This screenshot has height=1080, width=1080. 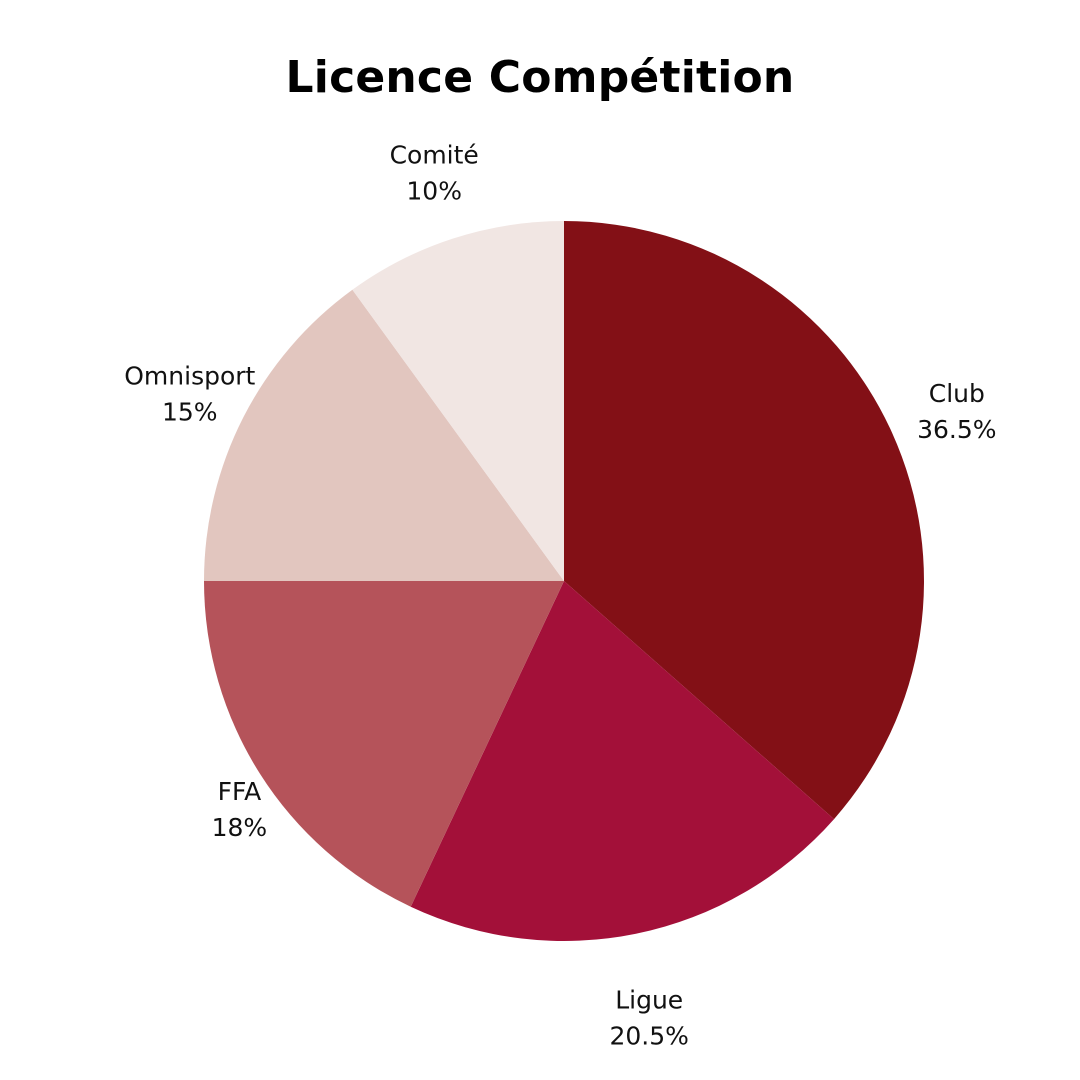 What do you see at coordinates (648, 1035) in the screenshot?
I see `slice-value-ligue: 20.5%` at bounding box center [648, 1035].